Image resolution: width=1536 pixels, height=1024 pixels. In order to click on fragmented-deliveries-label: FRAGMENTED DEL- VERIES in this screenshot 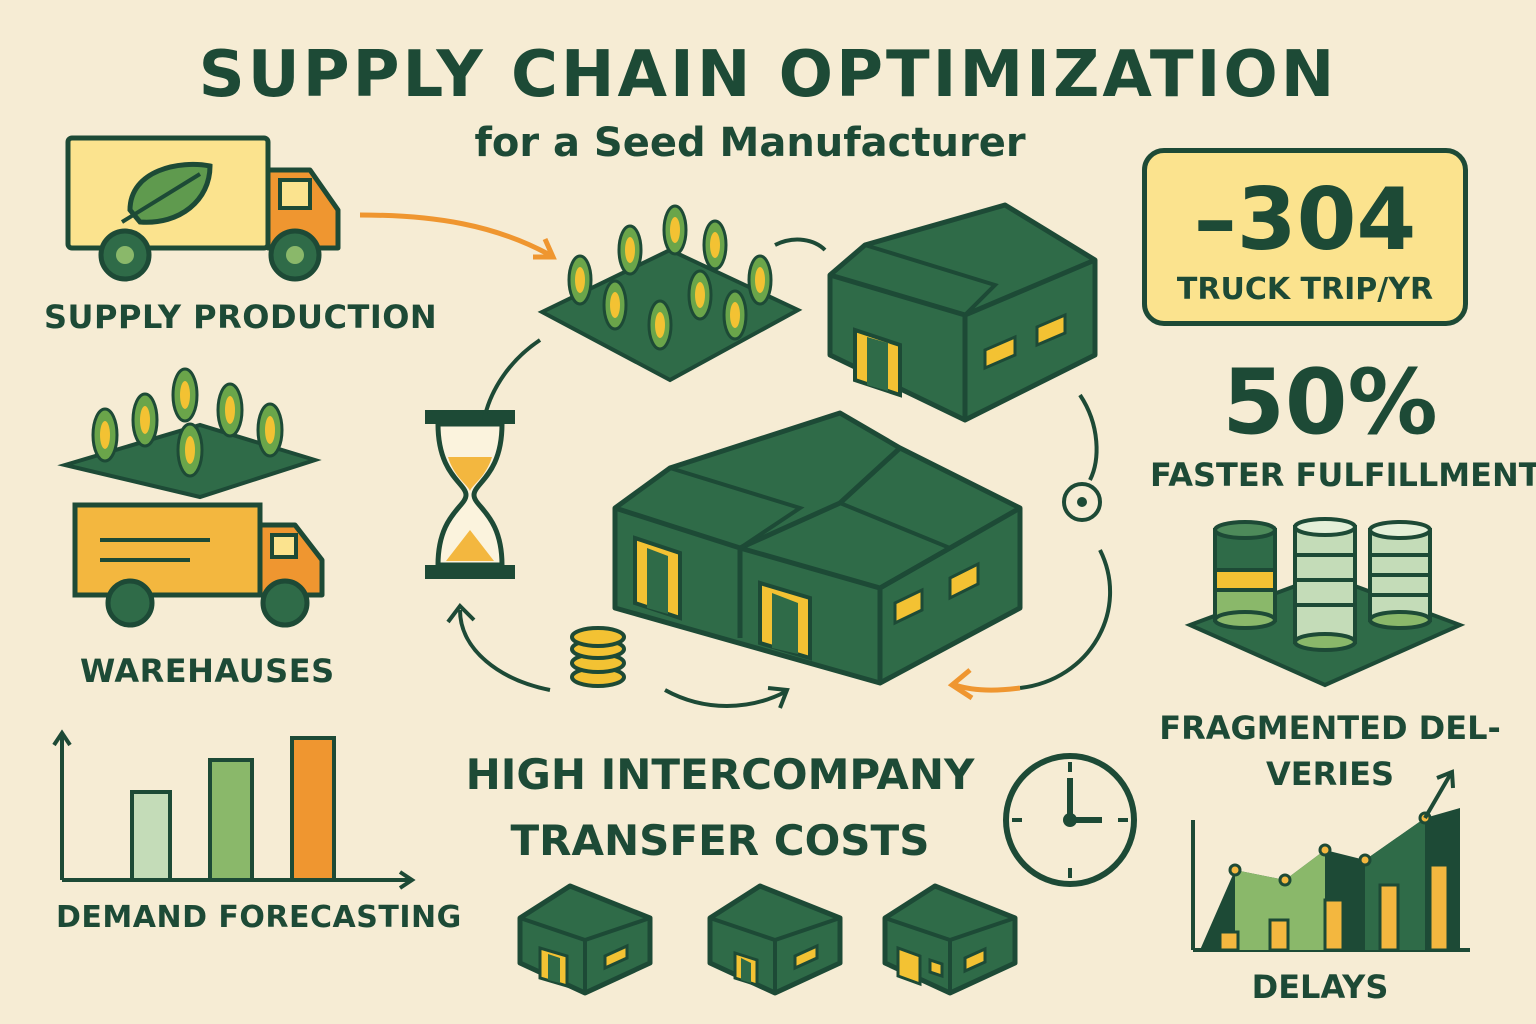, I will do `click(1330, 751)`.